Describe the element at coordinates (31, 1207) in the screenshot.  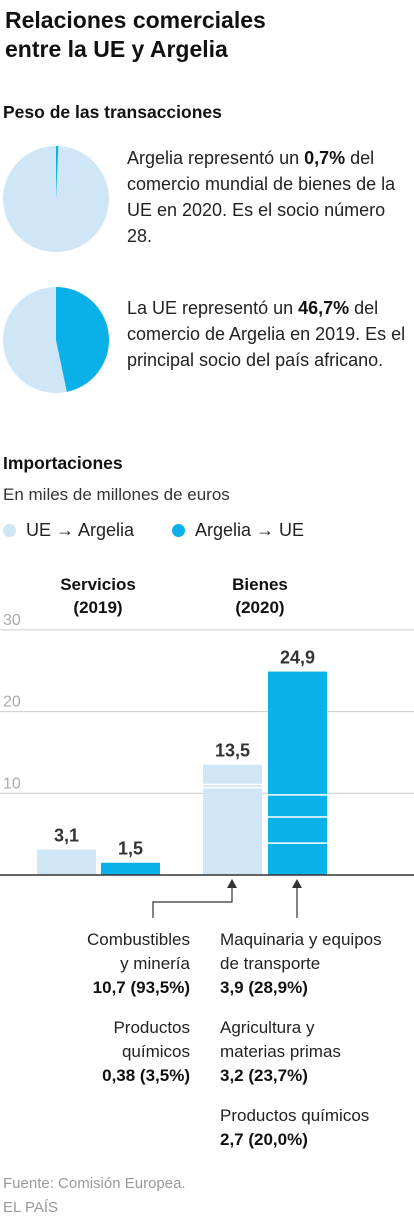
I see `brand-logo: EL PAÍS` at that location.